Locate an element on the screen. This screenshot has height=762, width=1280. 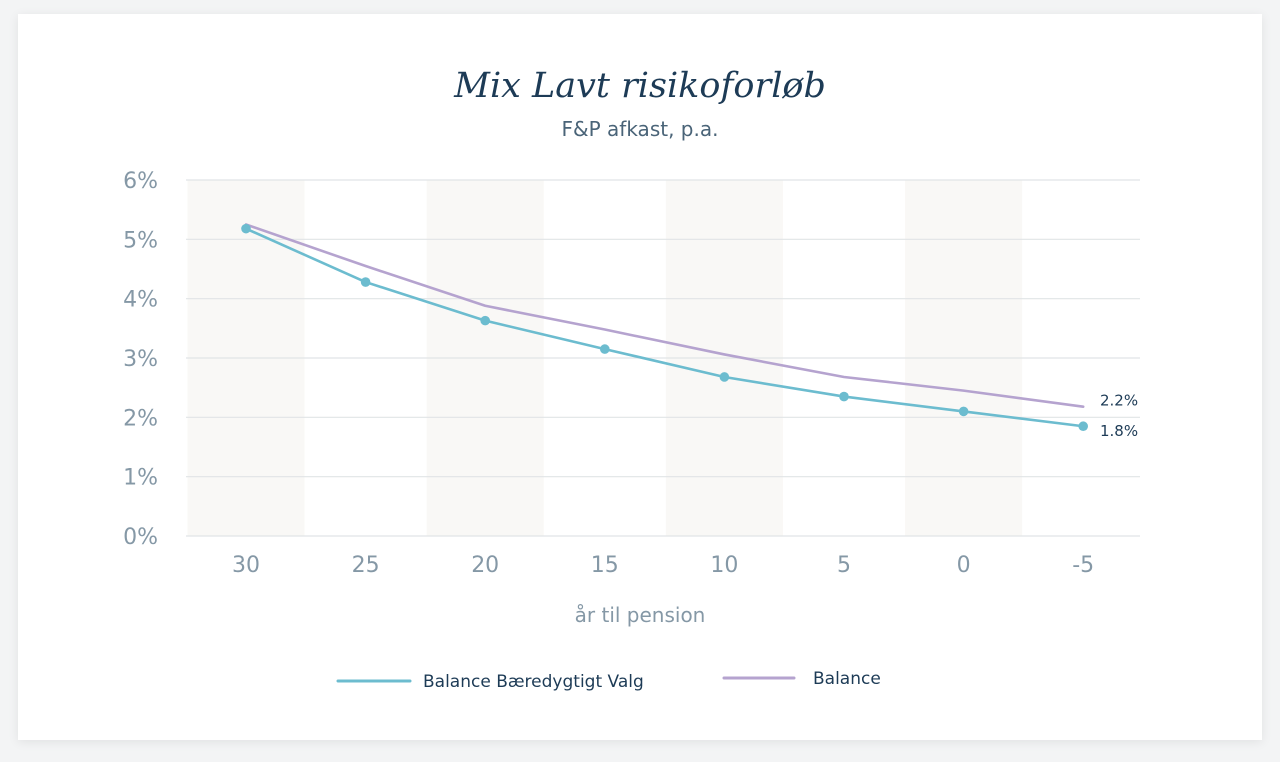
series-end-labels: 1.8% 2.2% is located at coordinates (1119, 416).